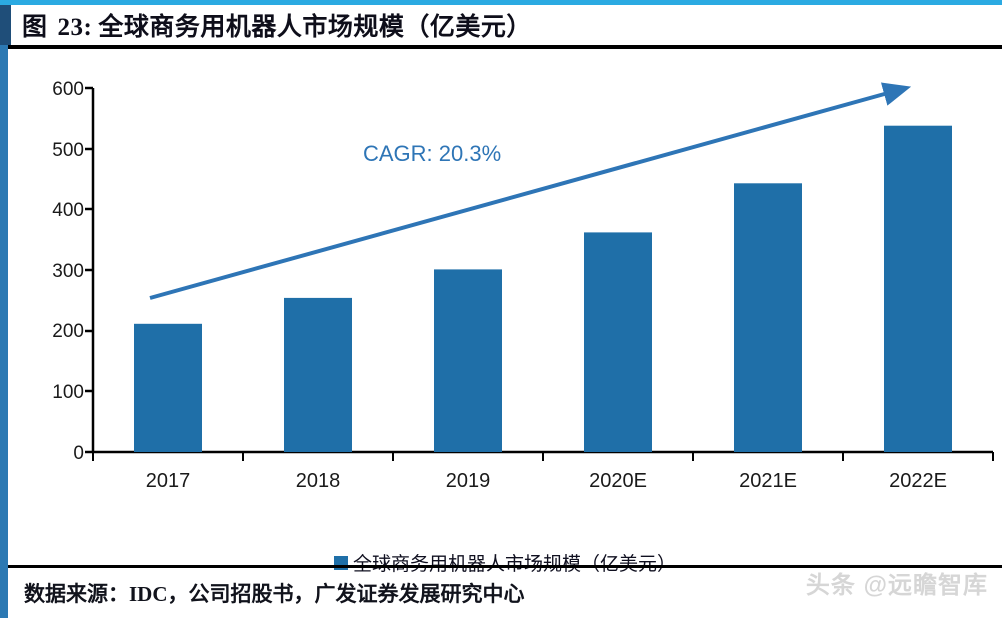 The image size is (1002, 618). I want to click on left-accent-strip-body, so click(4, 305).